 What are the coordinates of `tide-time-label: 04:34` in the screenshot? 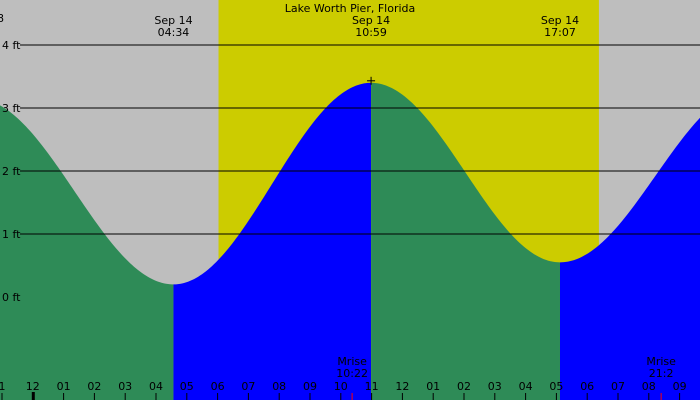 It's located at (174, 32).